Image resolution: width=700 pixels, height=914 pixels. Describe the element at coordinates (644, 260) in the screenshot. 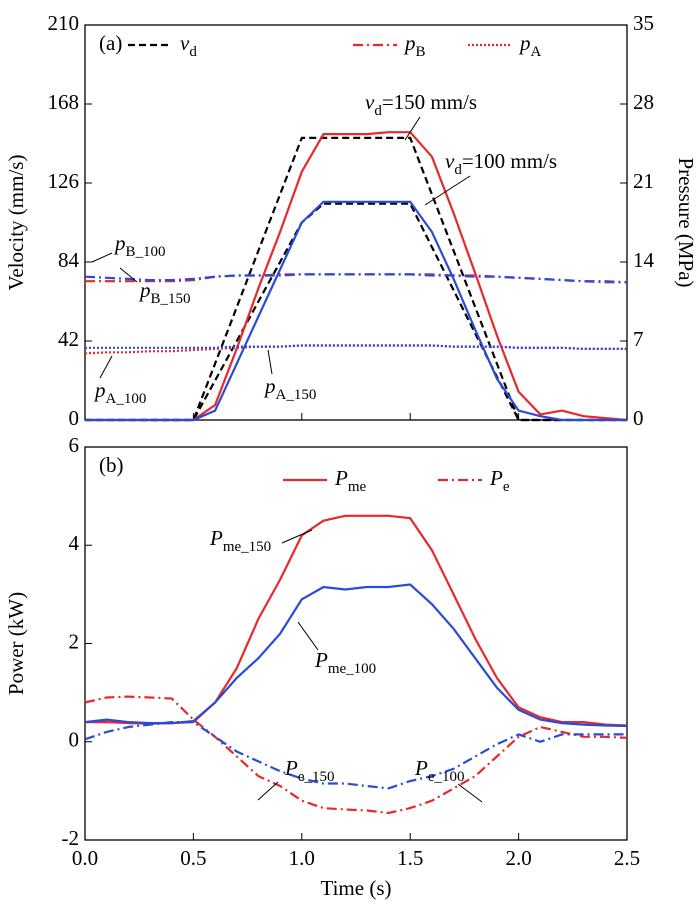

I see `y2-tick-label: 14` at that location.